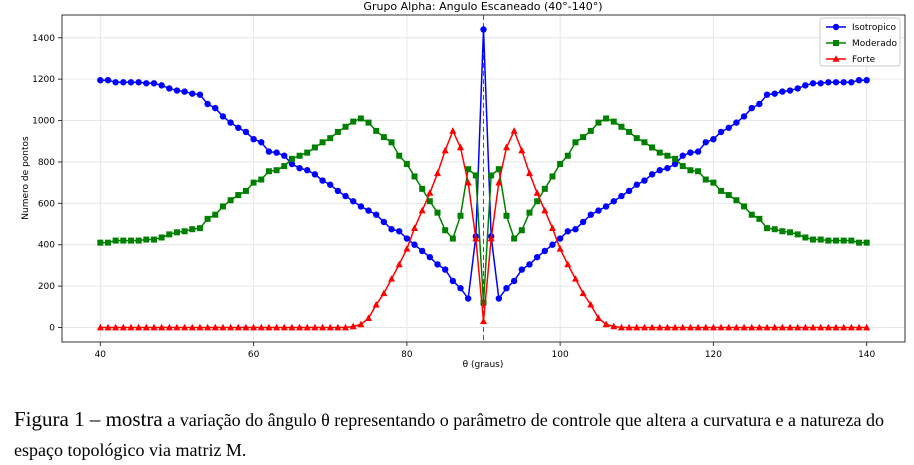  Describe the element at coordinates (482, 6) in the screenshot. I see `chart-title: Grupo Alpha: Angulo Escaneado (40°-140°)` at that location.